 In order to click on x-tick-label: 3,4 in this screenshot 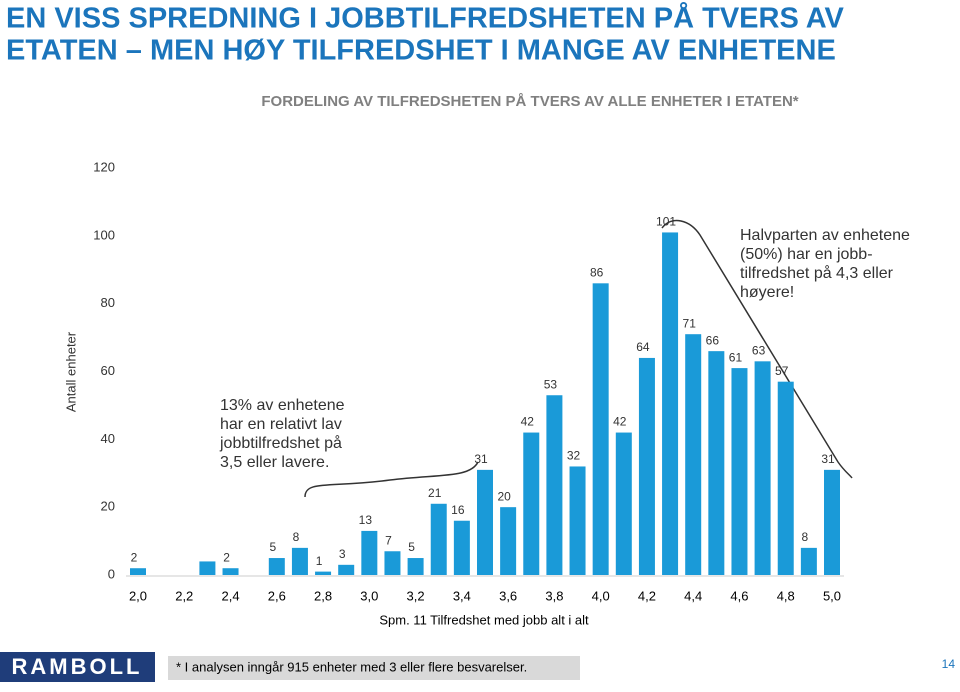, I will do `click(462, 595)`.